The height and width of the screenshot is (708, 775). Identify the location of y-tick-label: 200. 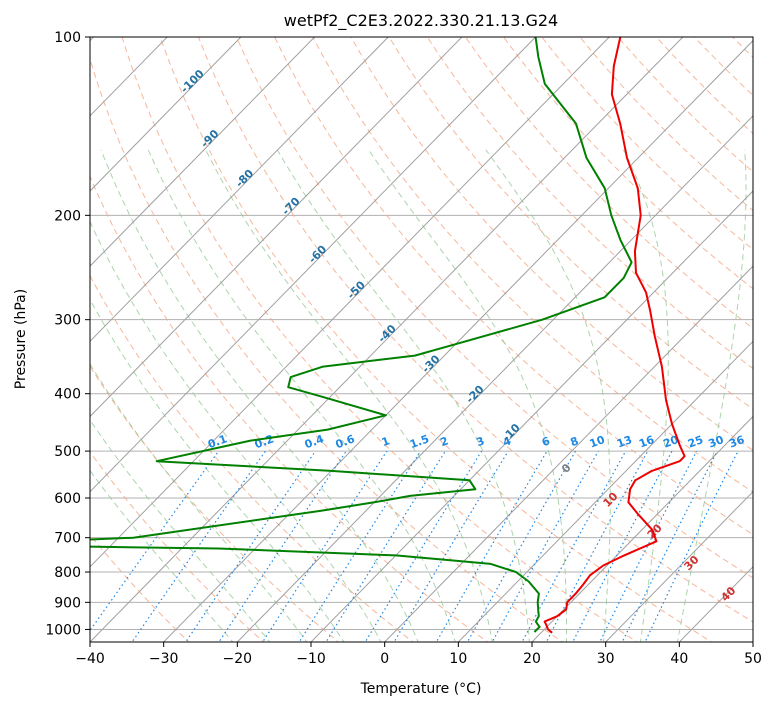
(67, 216).